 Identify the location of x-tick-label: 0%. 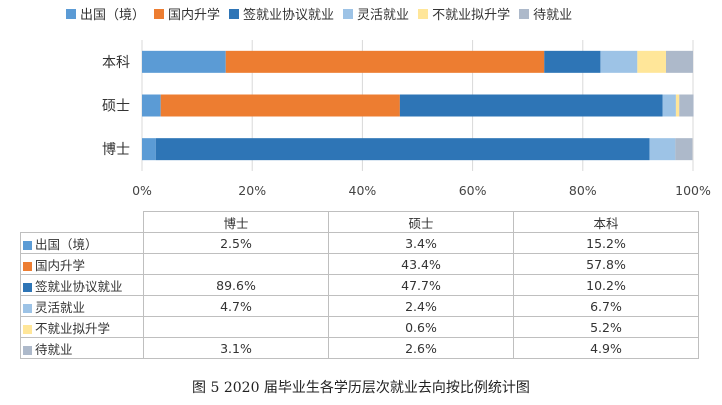
(142, 190).